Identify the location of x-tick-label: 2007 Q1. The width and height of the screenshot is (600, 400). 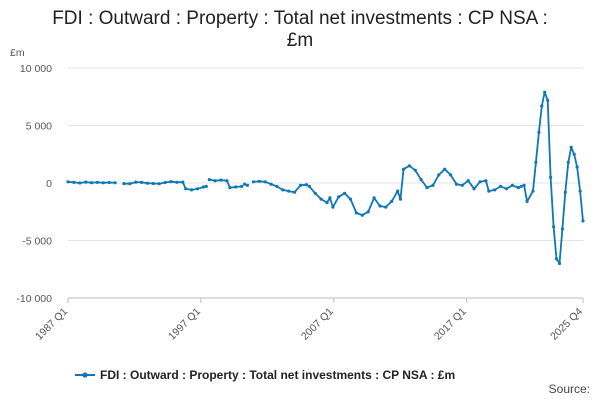
(317, 324).